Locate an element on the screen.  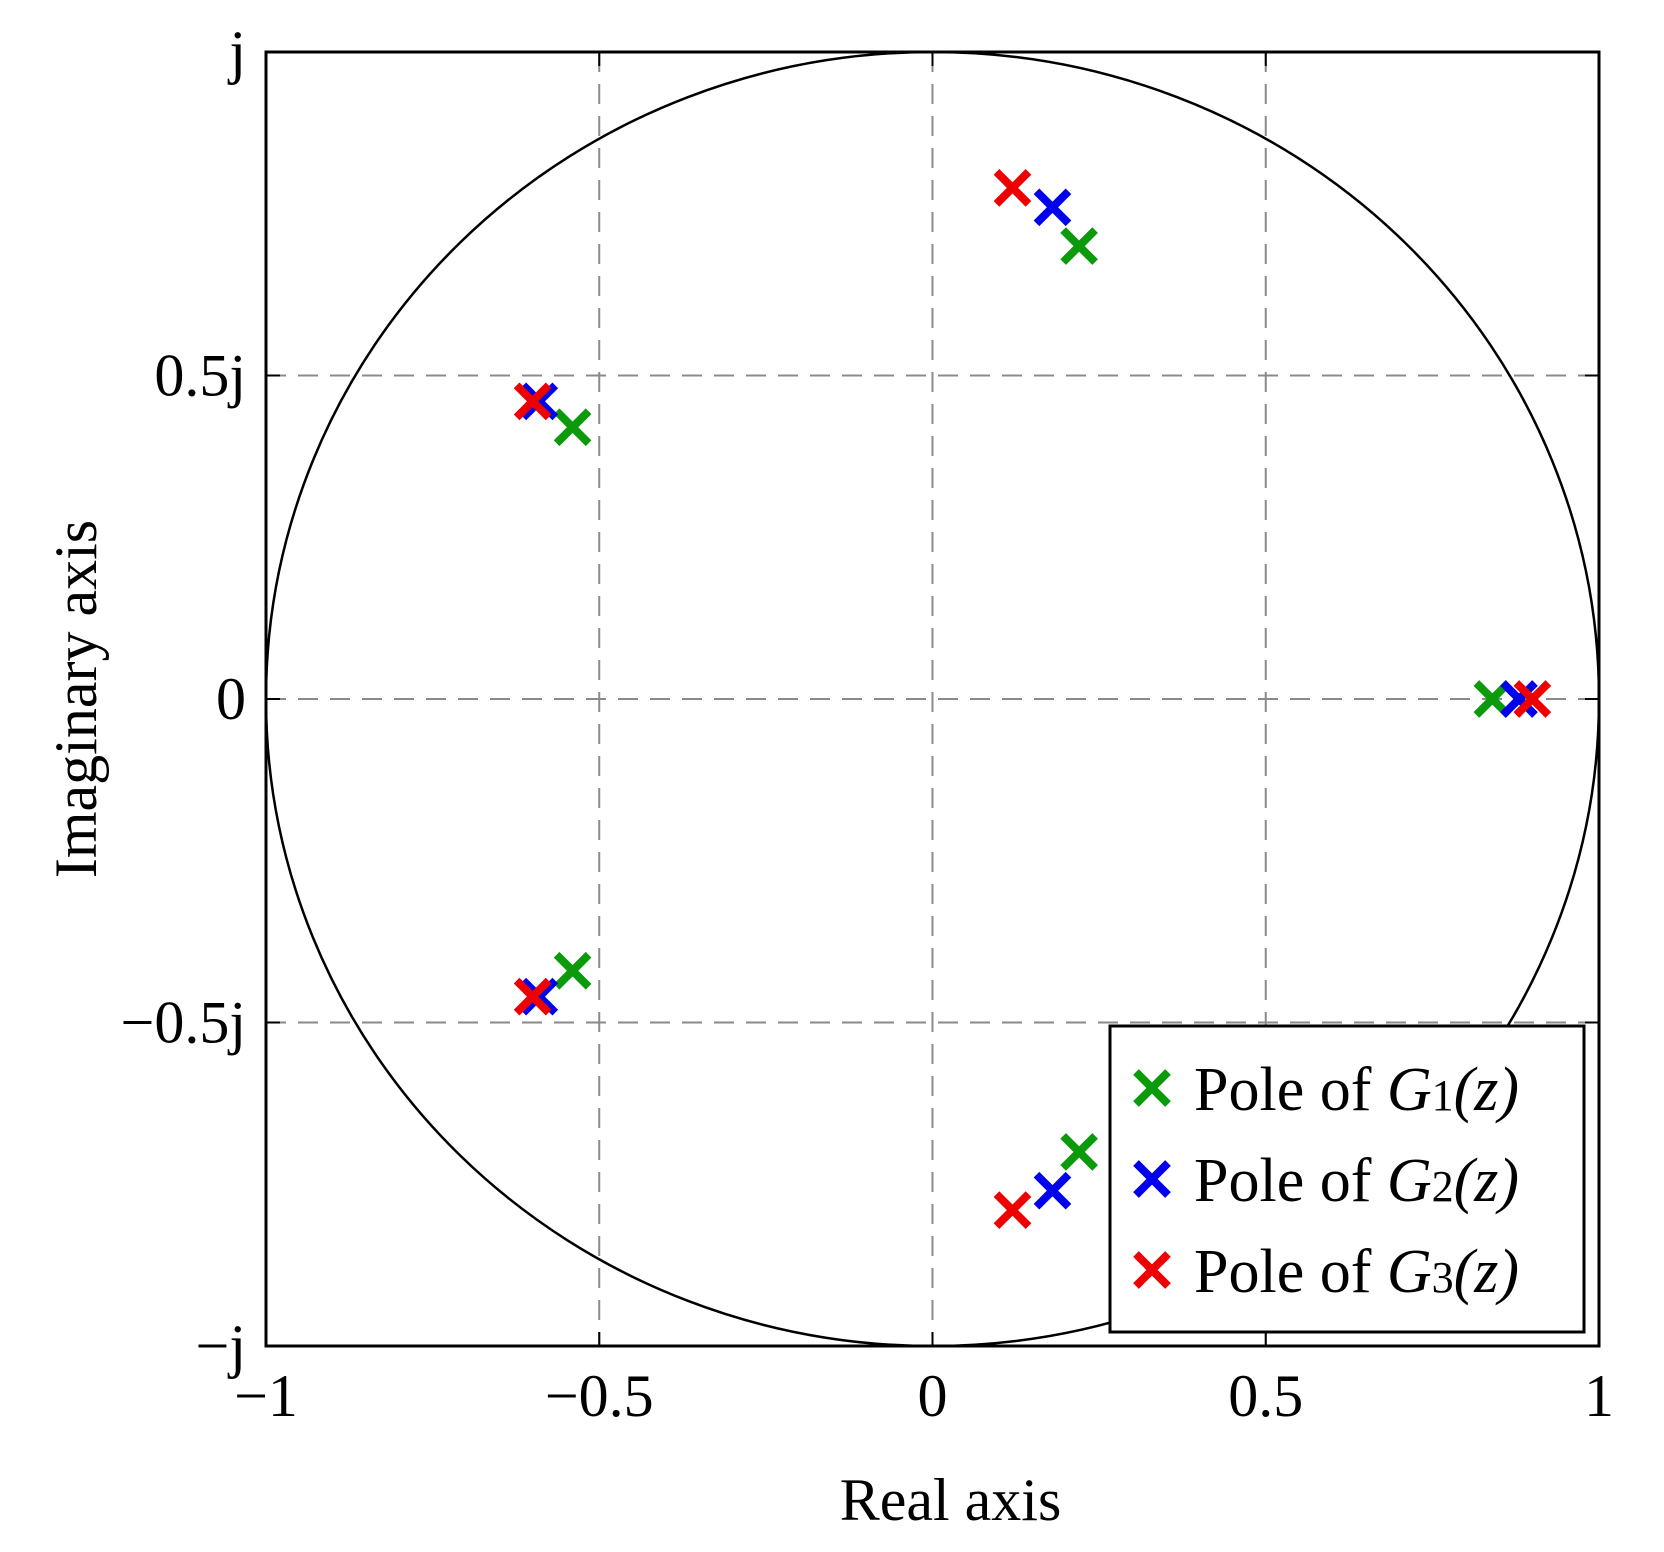
legend-marker-g1 is located at coordinates (1152, 1088).